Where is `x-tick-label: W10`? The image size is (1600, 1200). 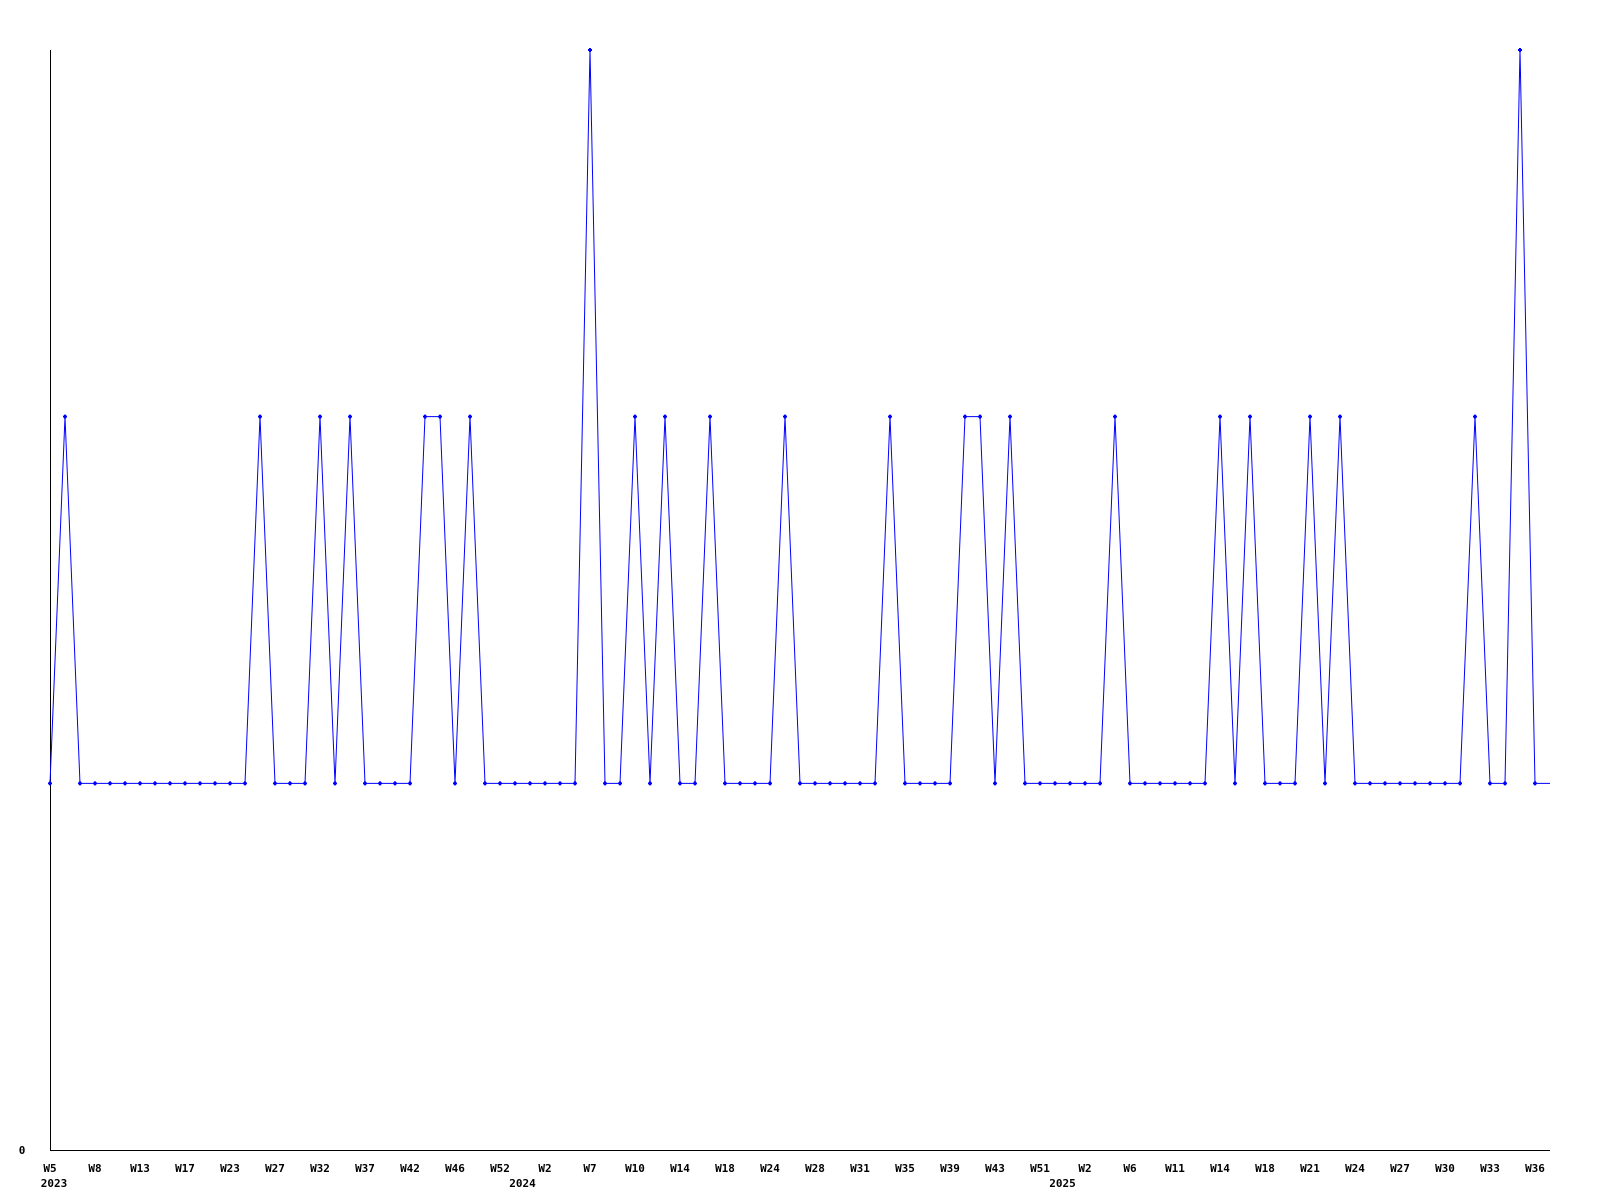 x-tick-label: W10 is located at coordinates (635, 1168).